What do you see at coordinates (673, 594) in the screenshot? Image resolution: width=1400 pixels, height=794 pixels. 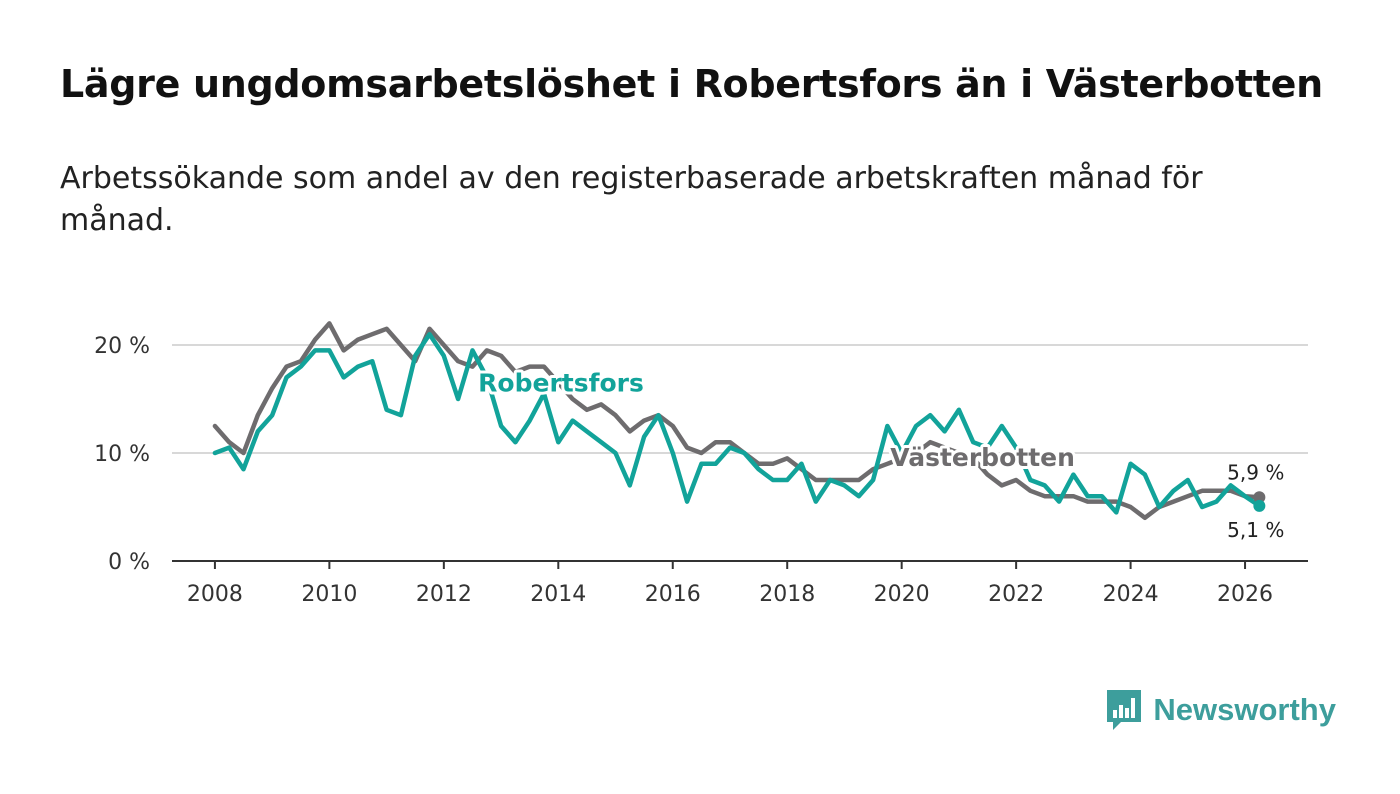 I see `x-tick-label: 2016` at bounding box center [673, 594].